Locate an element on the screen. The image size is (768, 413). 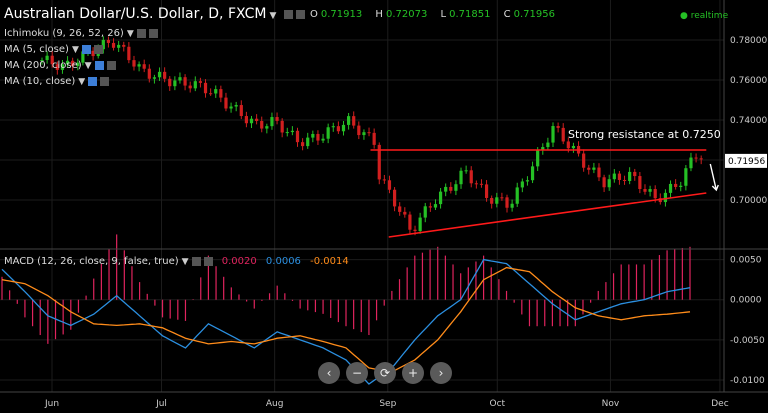
chevron-right-icon: › is located at coordinates (441, 373).